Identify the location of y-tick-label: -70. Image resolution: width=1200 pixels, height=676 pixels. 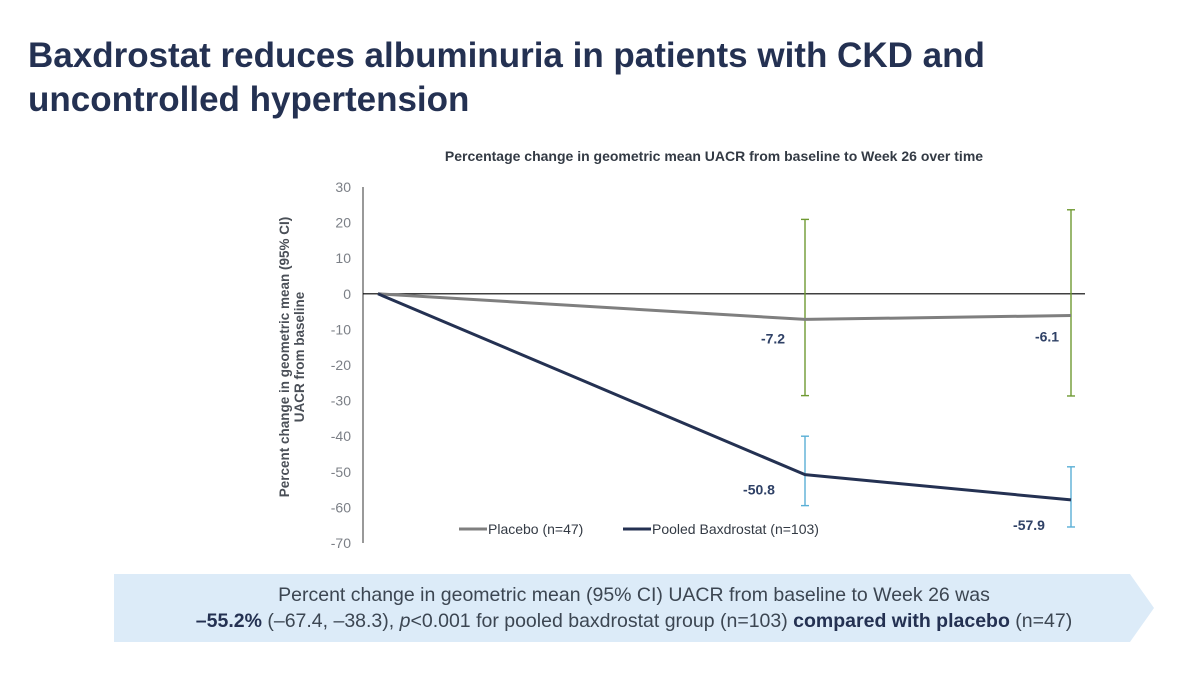
(341, 543).